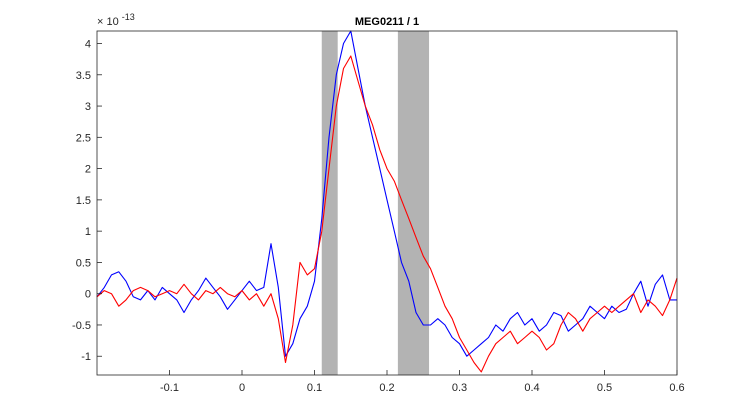 The width and height of the screenshot is (749, 420). What do you see at coordinates (83, 138) in the screenshot?
I see `y-tick-label: 2.5` at bounding box center [83, 138].